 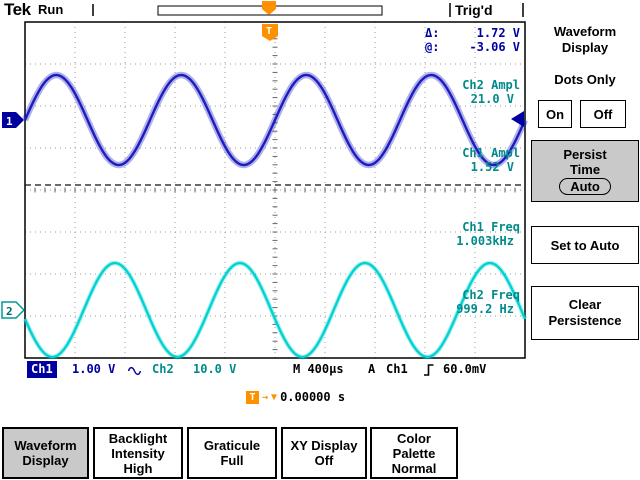 What do you see at coordinates (429, 370) in the screenshot?
I see `rising-edge-icon` at bounding box center [429, 370].